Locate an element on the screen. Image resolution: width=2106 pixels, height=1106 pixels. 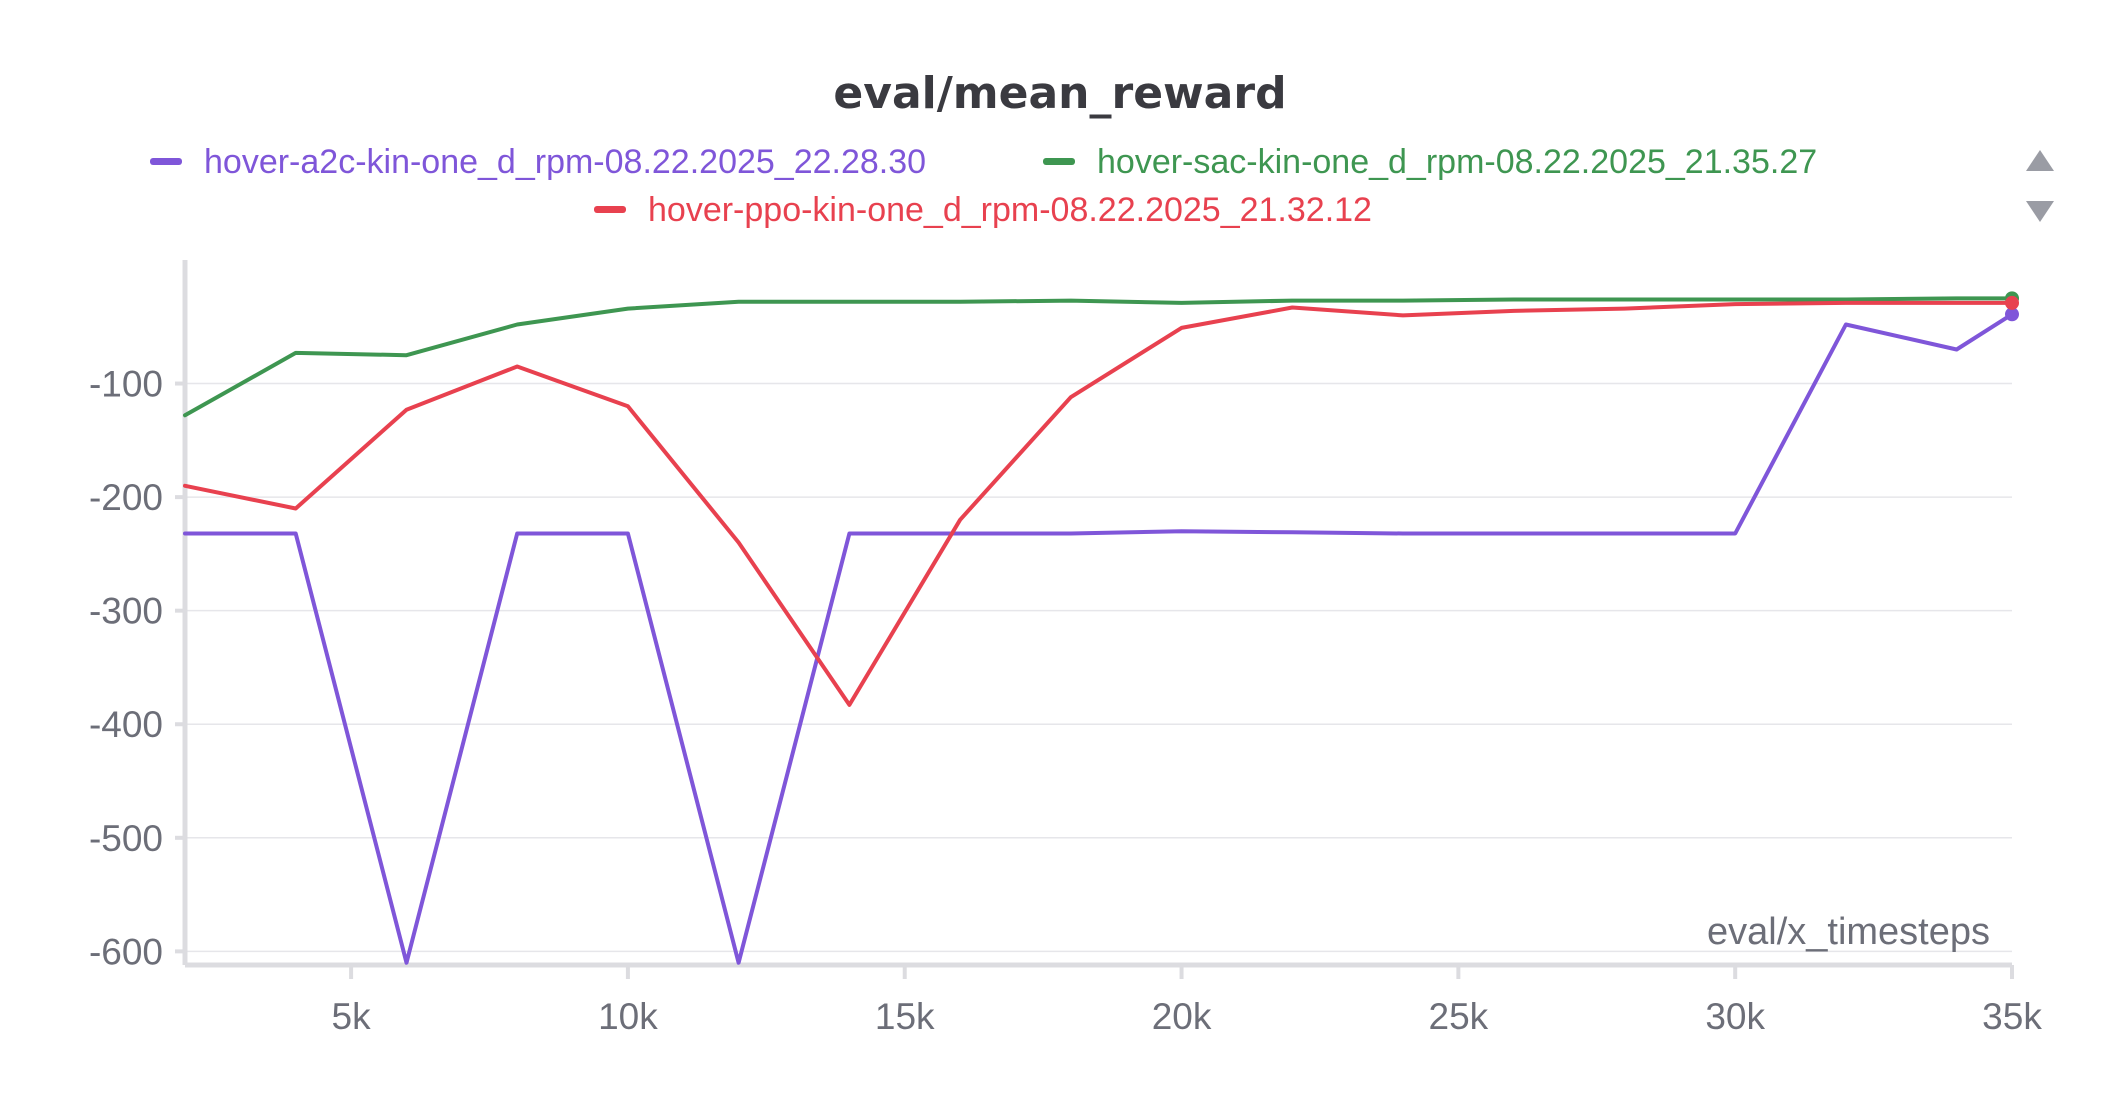
y-tick-label: -400 is located at coordinates (126, 724).